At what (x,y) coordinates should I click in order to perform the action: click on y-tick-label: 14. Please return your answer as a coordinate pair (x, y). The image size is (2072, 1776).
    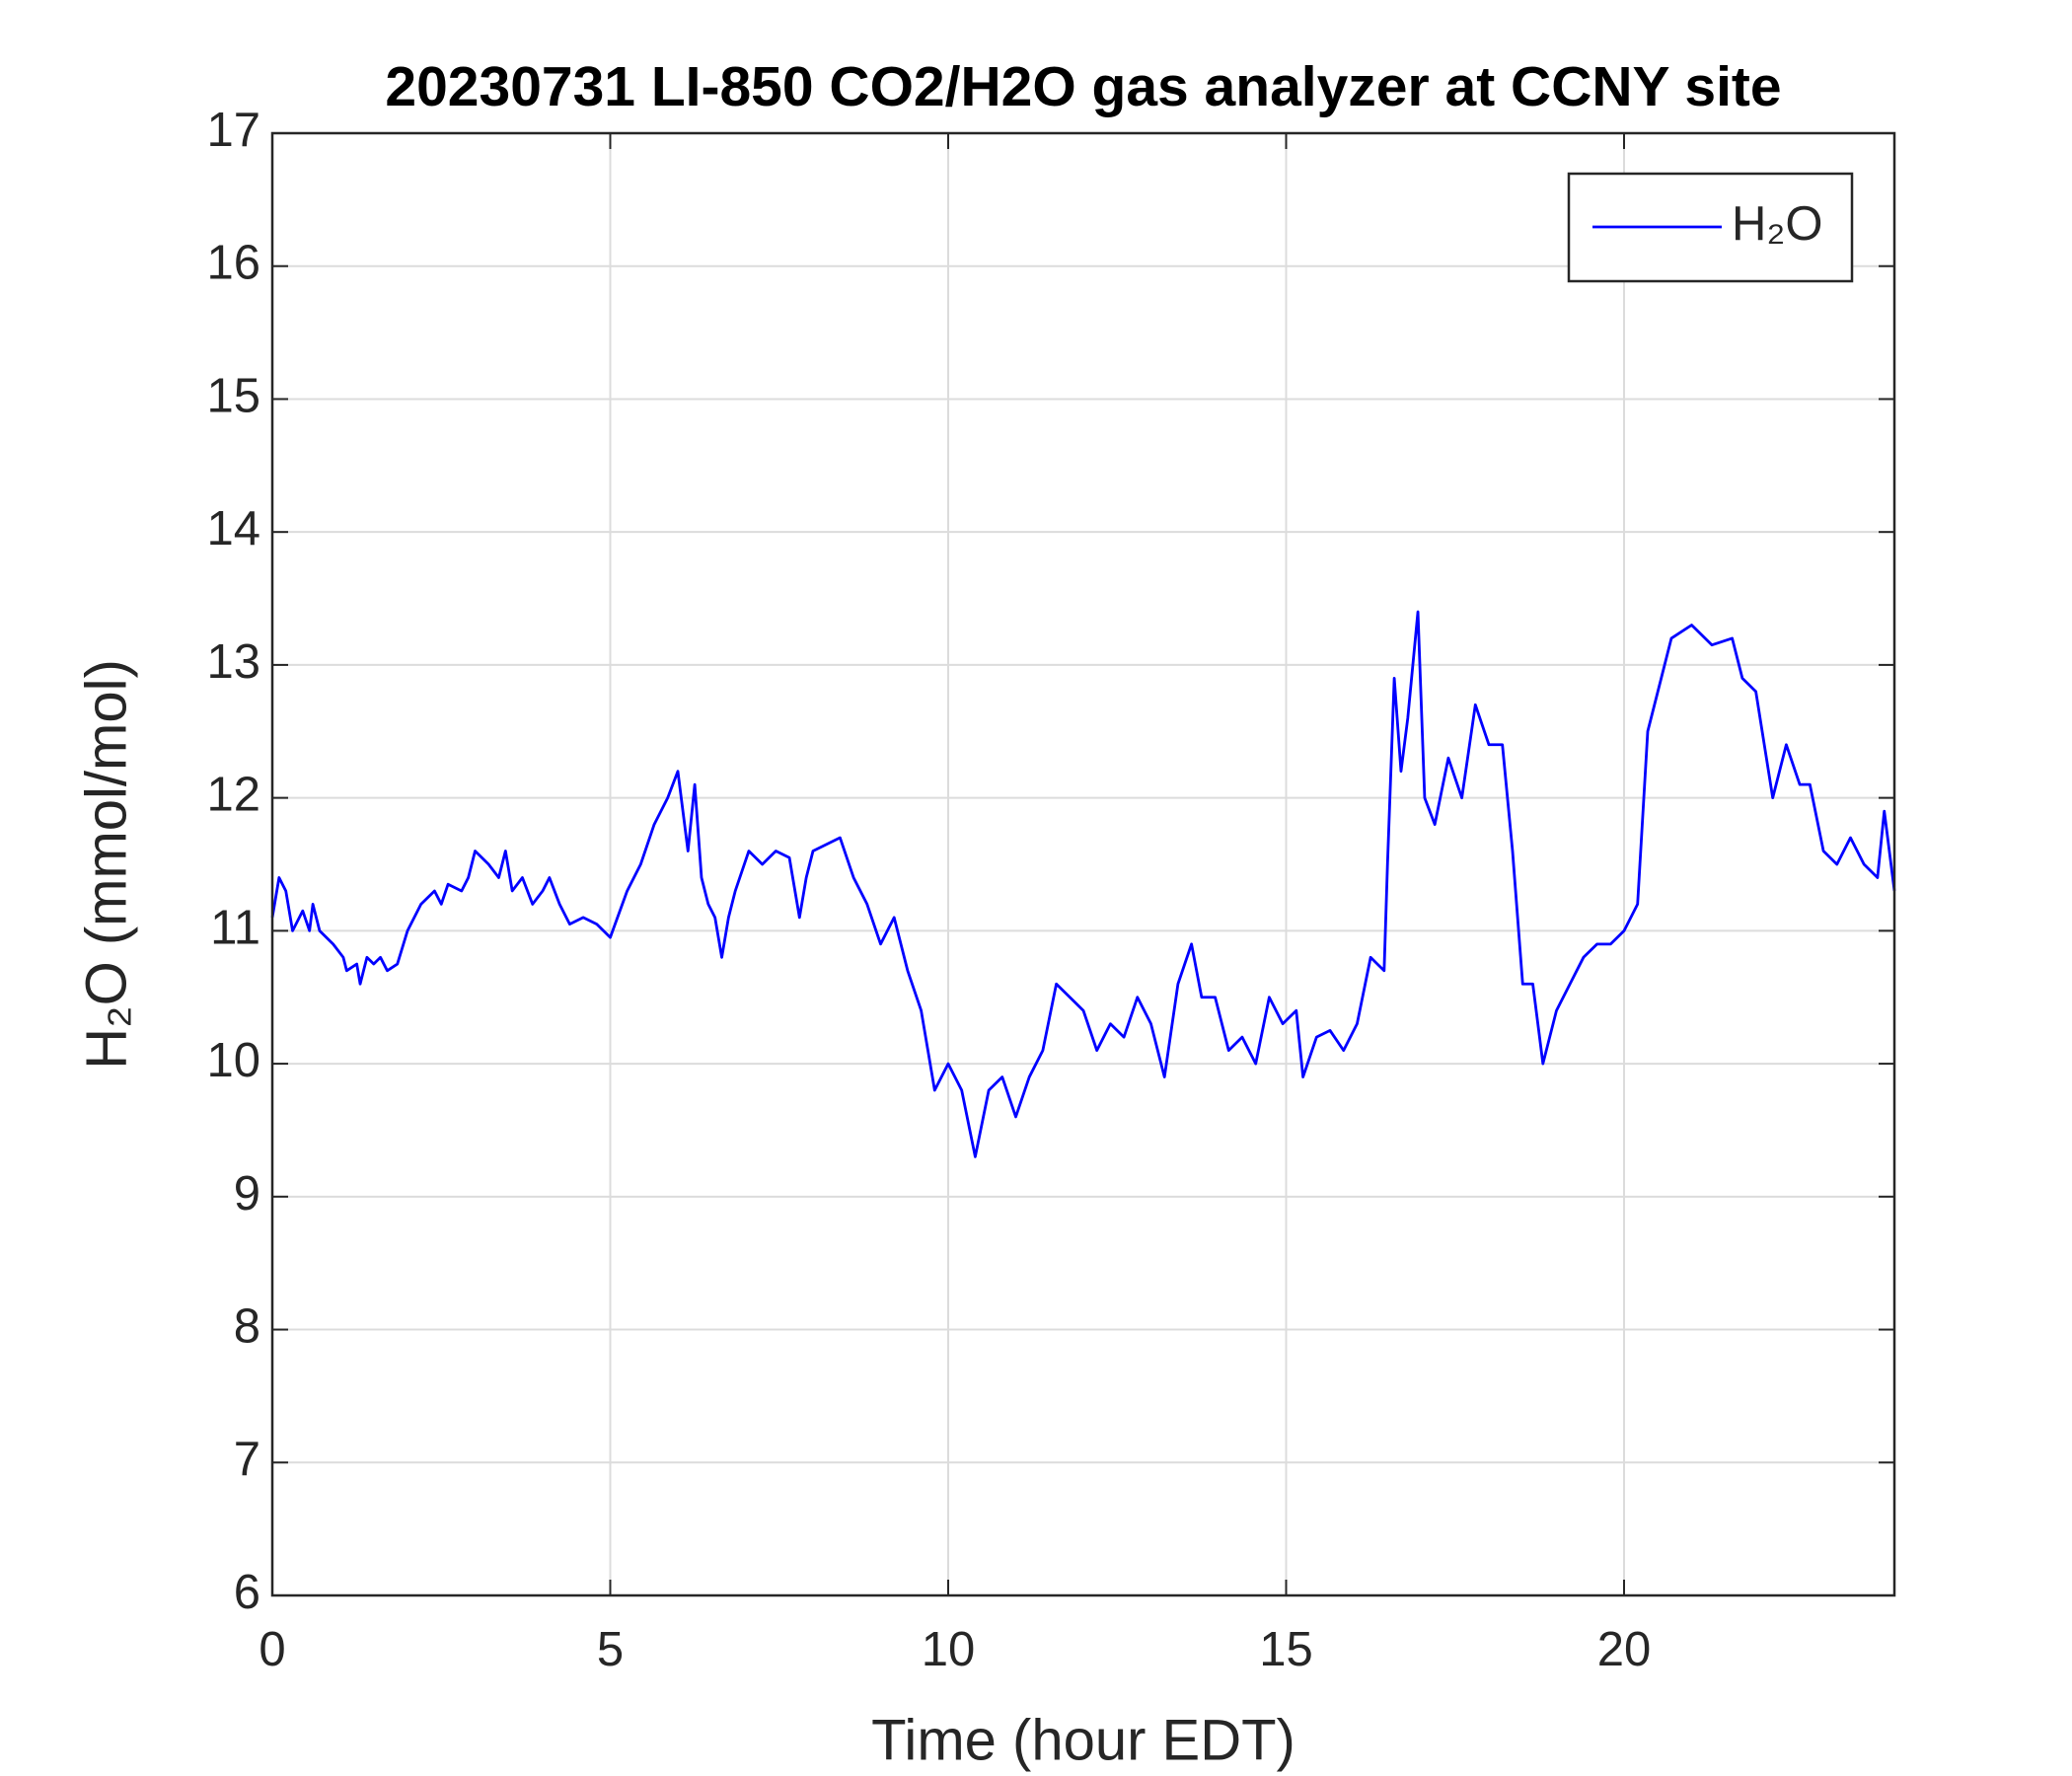
    Looking at the image, I should click on (233, 529).